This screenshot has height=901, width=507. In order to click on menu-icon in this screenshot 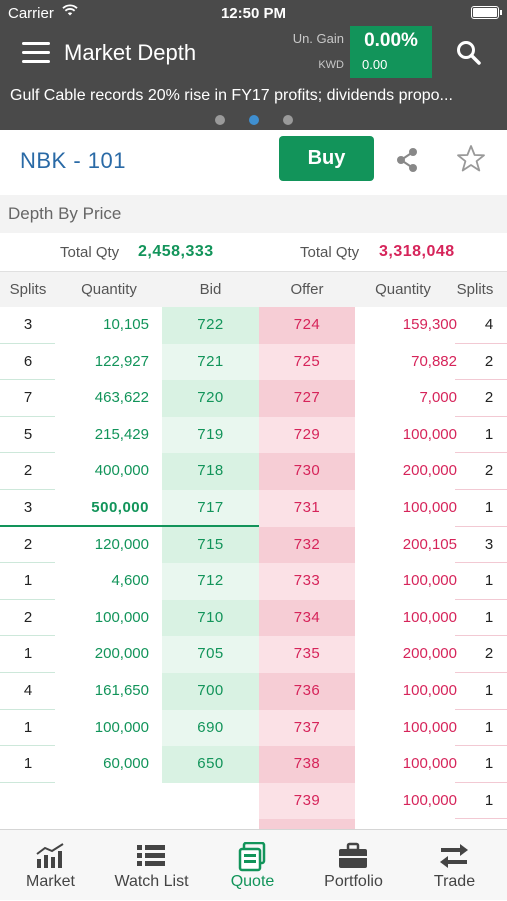, I will do `click(36, 53)`.